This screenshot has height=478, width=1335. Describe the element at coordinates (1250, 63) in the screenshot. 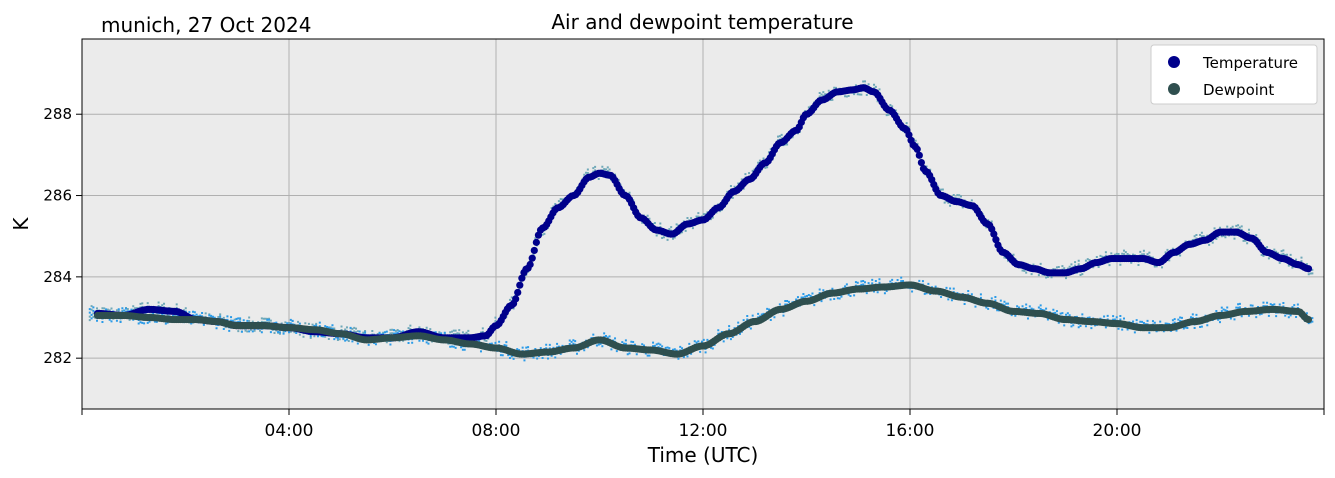

I see `legend-label-temperature: Temperature` at that location.